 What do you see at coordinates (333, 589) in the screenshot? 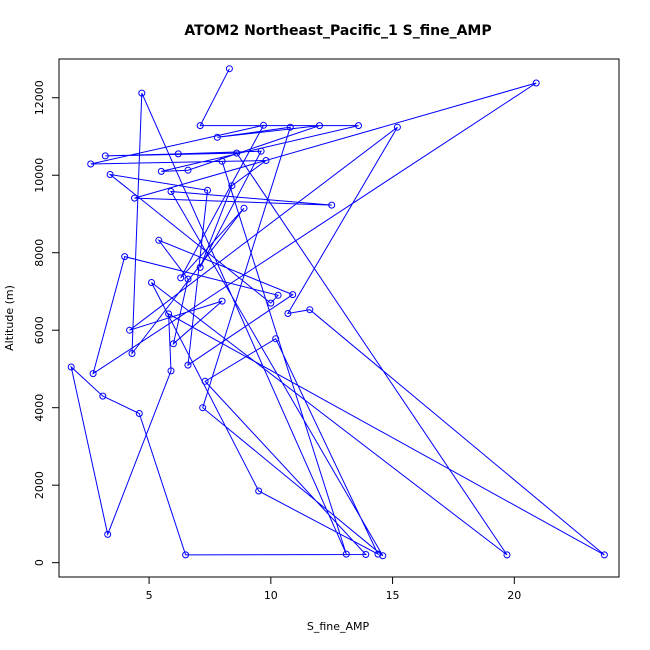
I see `x-axis: 5 10 15 20` at bounding box center [333, 589].